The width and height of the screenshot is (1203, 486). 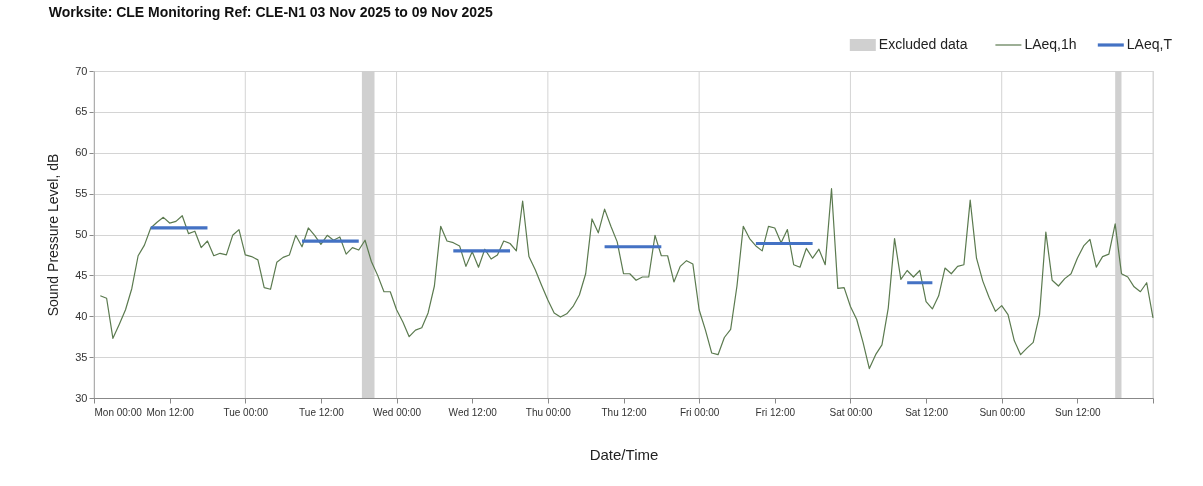 I want to click on x-tick-label: Tue 12:00, so click(x=322, y=412).